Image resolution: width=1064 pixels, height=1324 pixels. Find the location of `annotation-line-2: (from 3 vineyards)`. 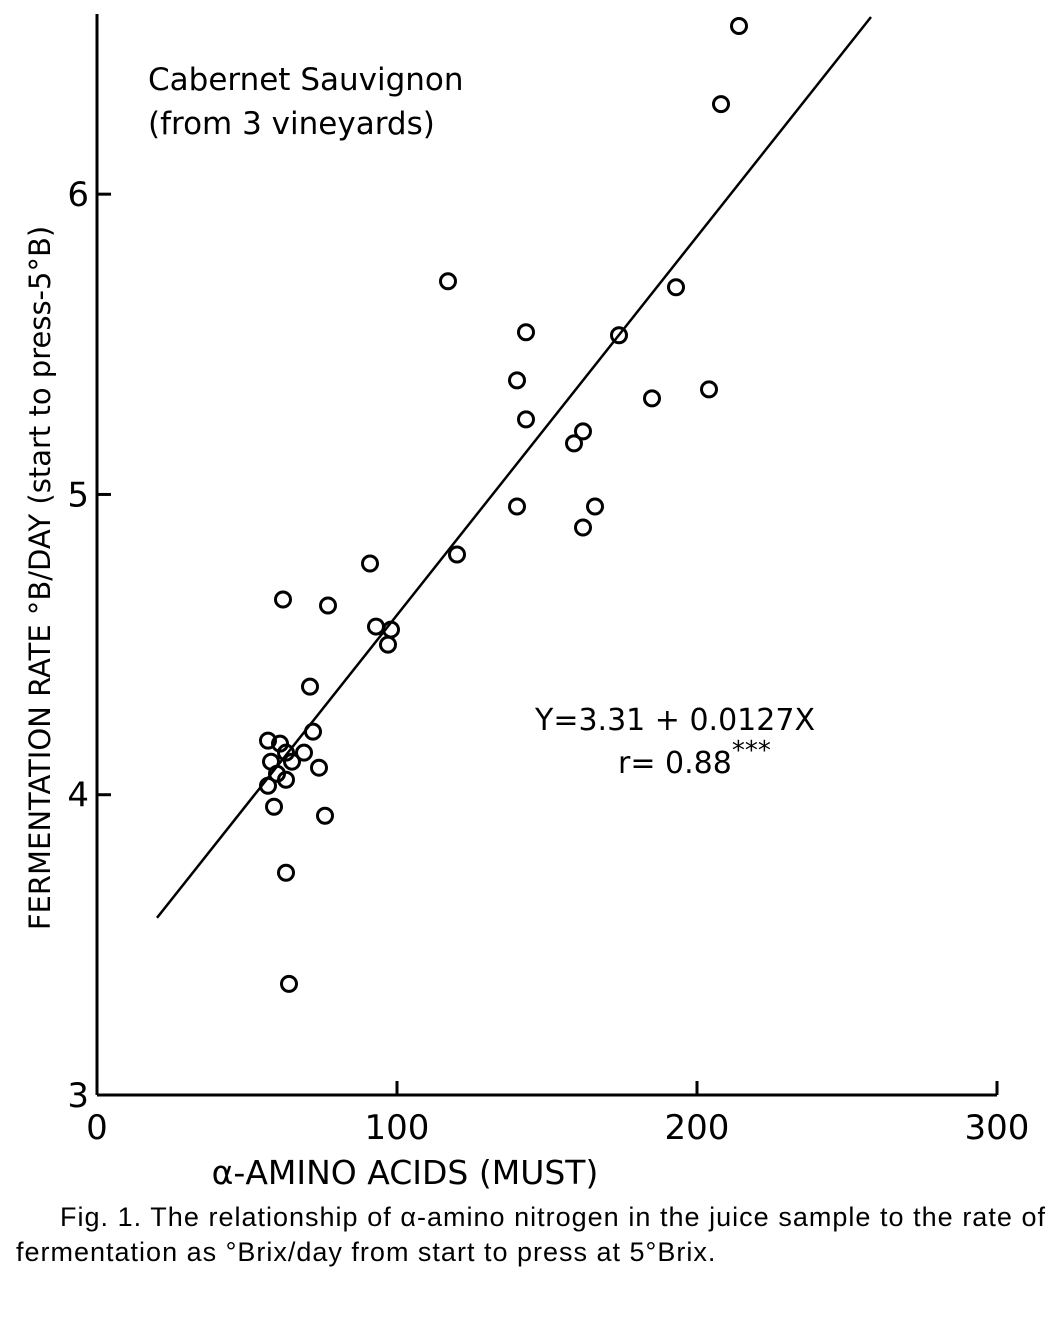

annotation-line-2: (from 3 vineyards) is located at coordinates (291, 124).